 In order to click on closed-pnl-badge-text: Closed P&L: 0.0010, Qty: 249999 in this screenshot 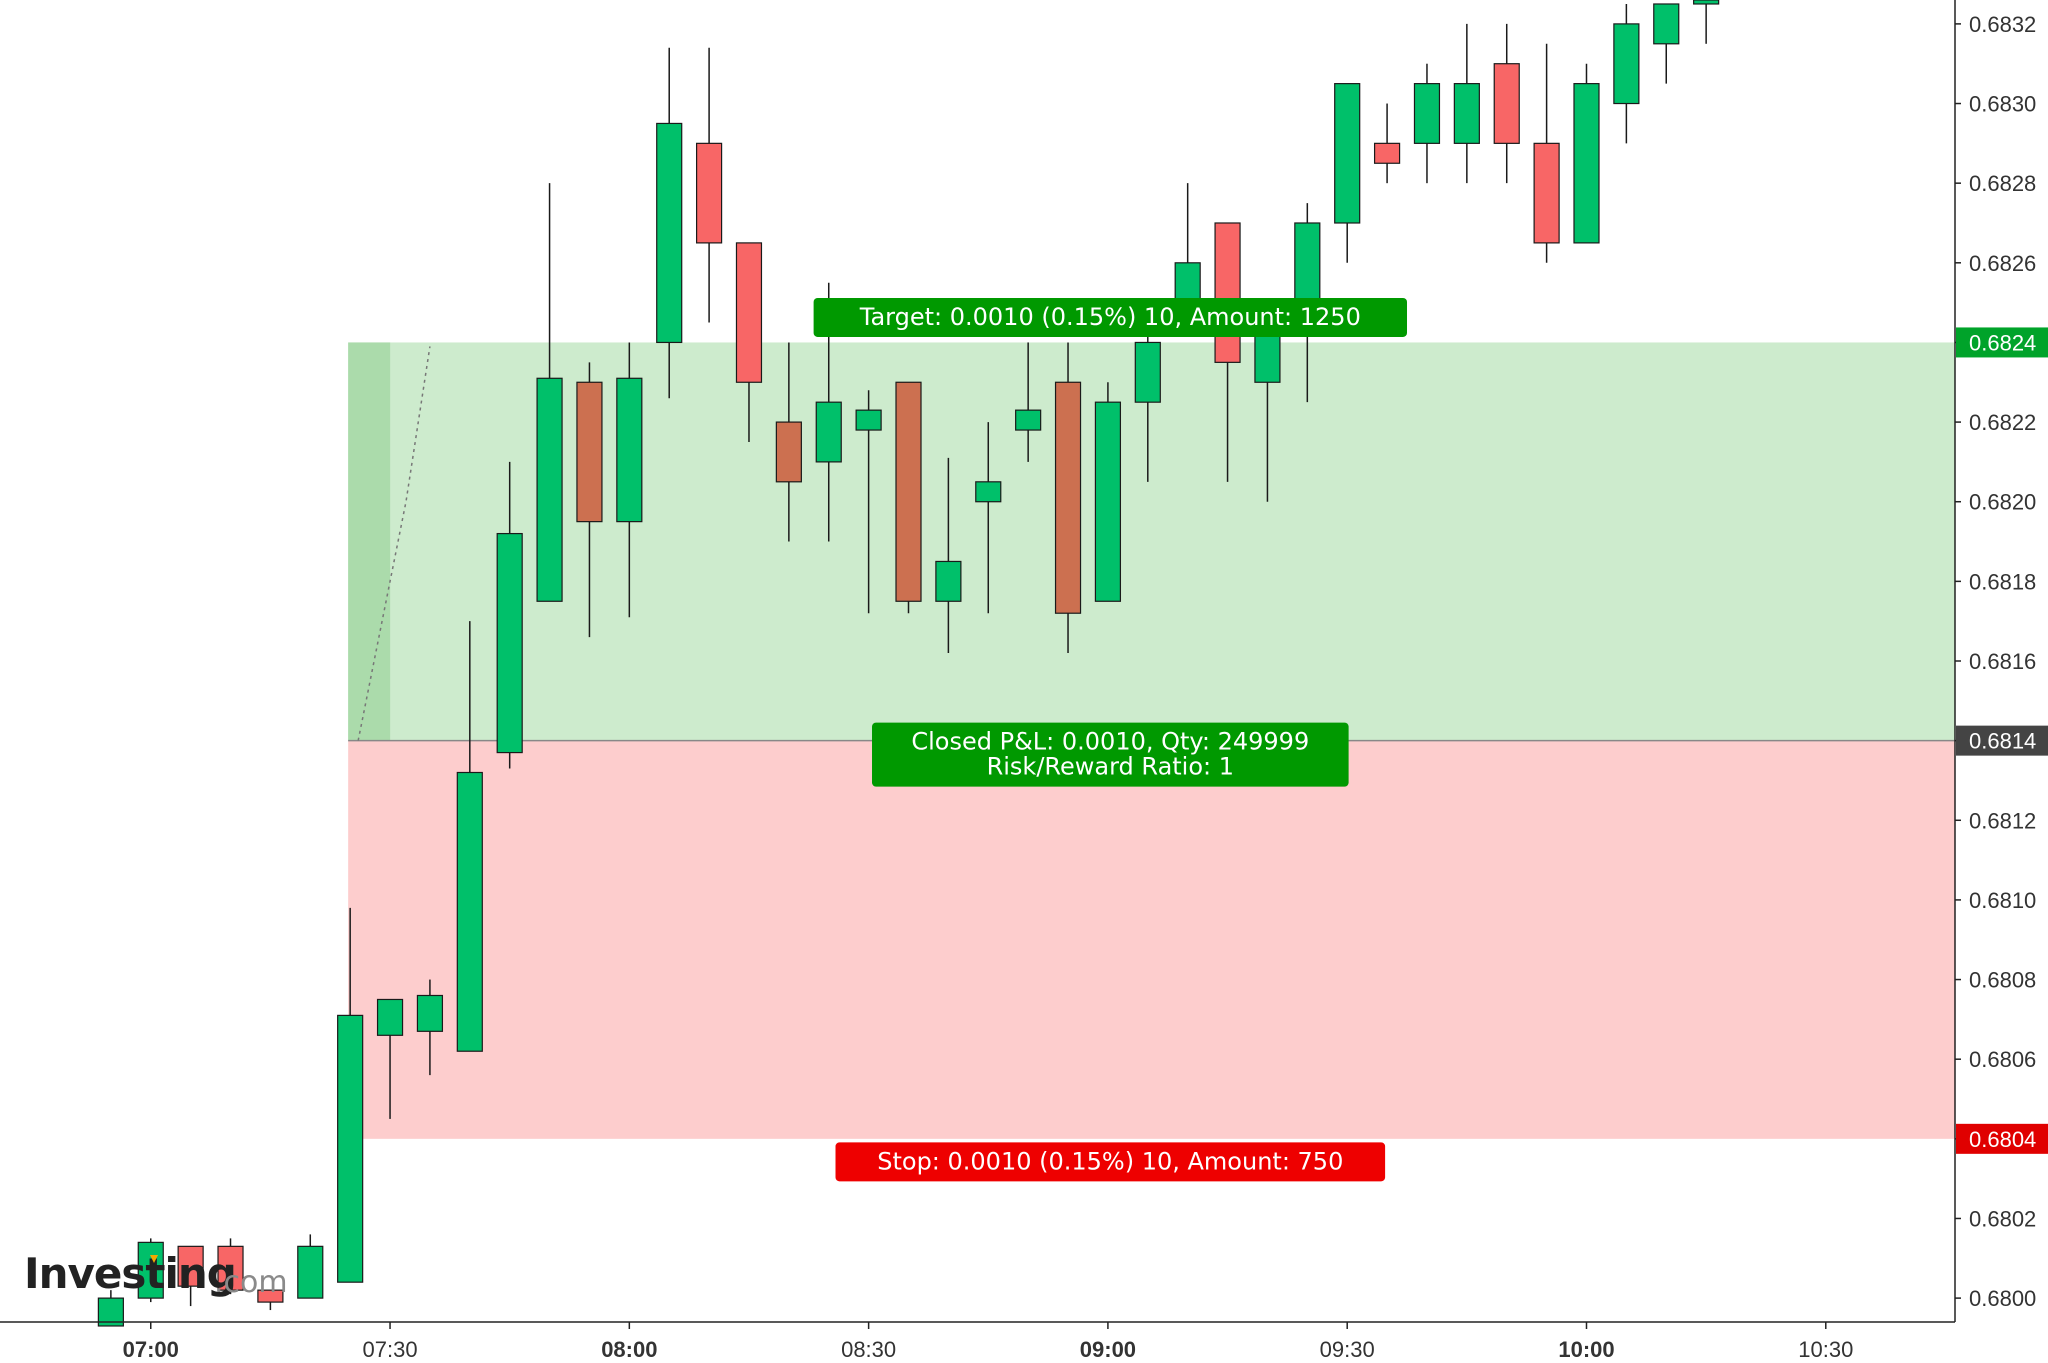, I will do `click(1110, 742)`.